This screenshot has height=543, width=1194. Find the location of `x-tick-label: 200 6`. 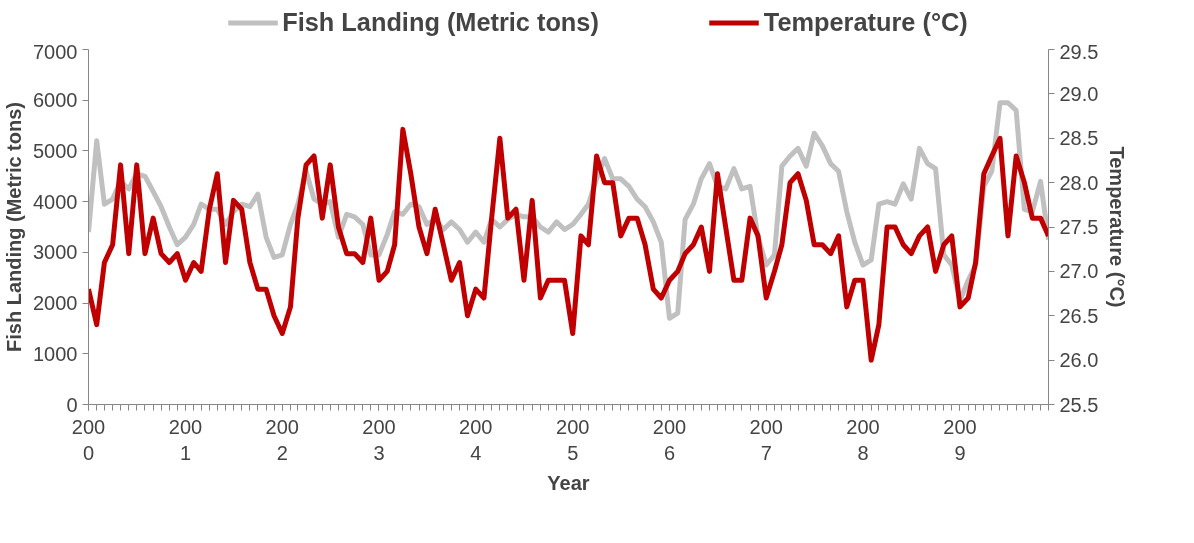

x-tick-label: 200 6 is located at coordinates (669, 439).